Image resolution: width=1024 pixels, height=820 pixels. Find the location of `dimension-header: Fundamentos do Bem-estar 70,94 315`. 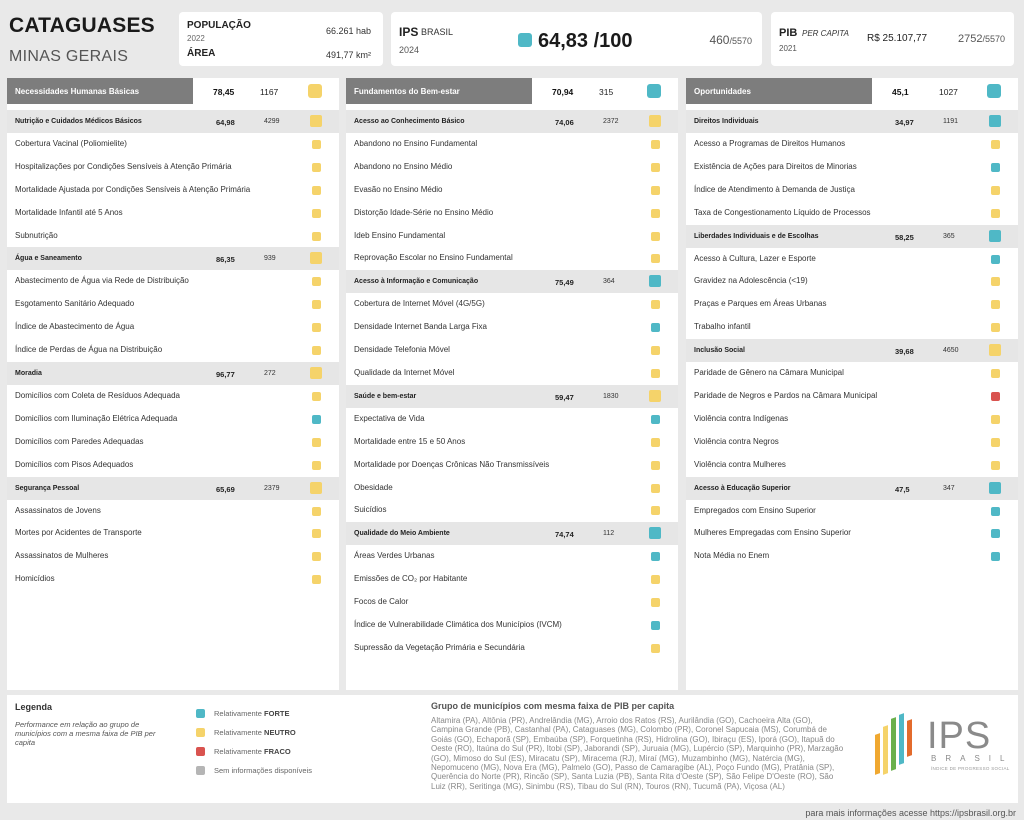

dimension-header: Fundamentos do Bem-estar 70,94 315 is located at coordinates (512, 91).